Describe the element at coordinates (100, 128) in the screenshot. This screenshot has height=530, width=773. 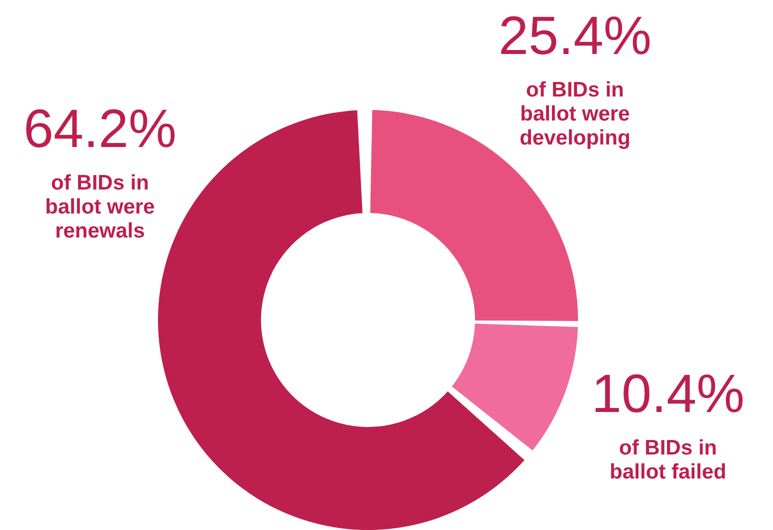
I see `data-label: 64.2%` at that location.